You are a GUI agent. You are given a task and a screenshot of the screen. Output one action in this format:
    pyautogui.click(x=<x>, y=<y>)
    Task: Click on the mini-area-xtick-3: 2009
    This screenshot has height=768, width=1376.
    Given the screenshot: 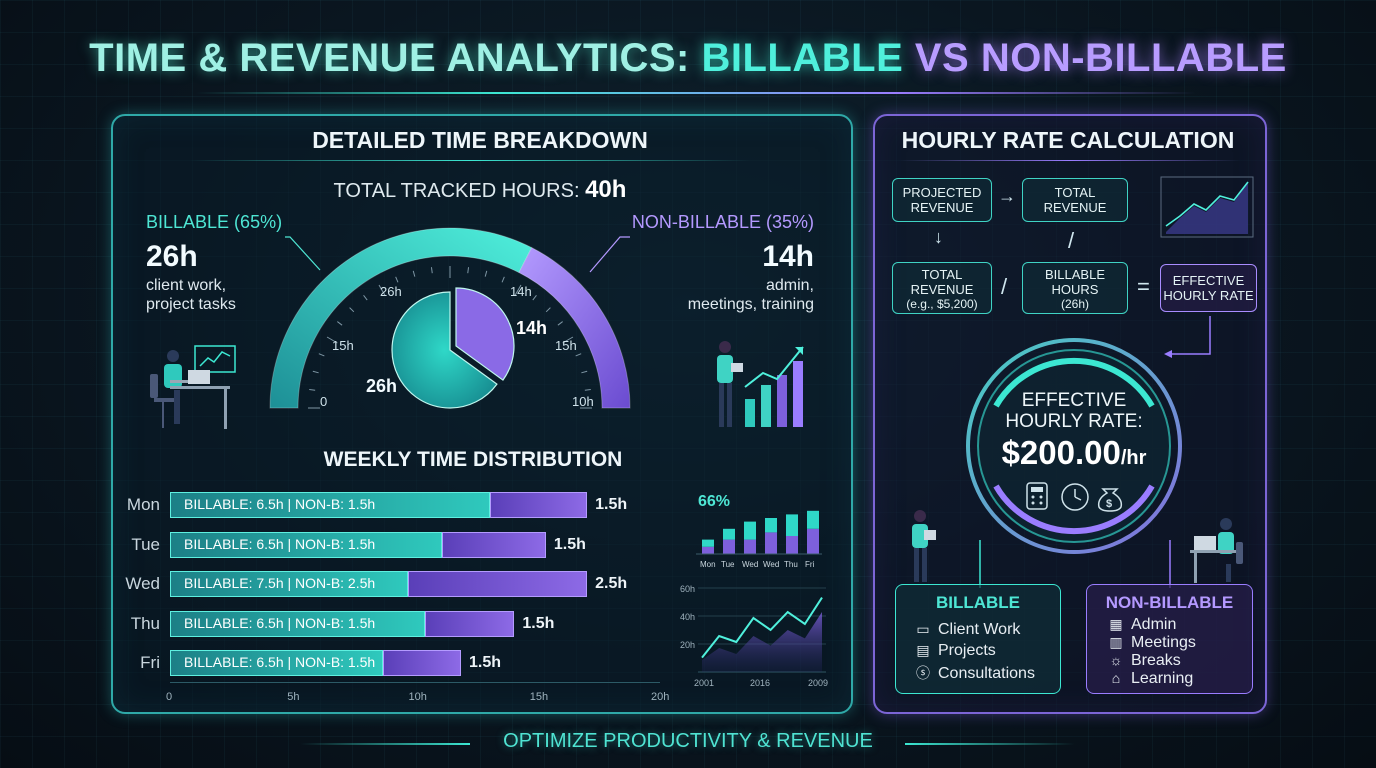 What is the action you would take?
    pyautogui.click(x=818, y=683)
    